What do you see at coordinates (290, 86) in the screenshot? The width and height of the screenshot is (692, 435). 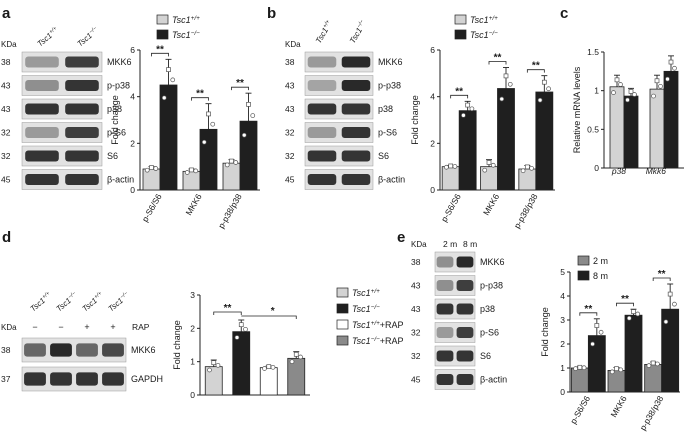 I see `kda-marker: 43` at bounding box center [290, 86].